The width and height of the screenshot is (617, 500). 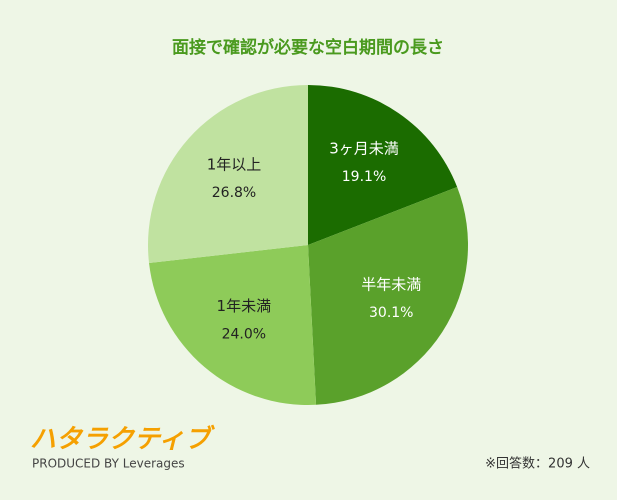 What do you see at coordinates (244, 306) in the screenshot?
I see `slice-label: 1年未満` at bounding box center [244, 306].